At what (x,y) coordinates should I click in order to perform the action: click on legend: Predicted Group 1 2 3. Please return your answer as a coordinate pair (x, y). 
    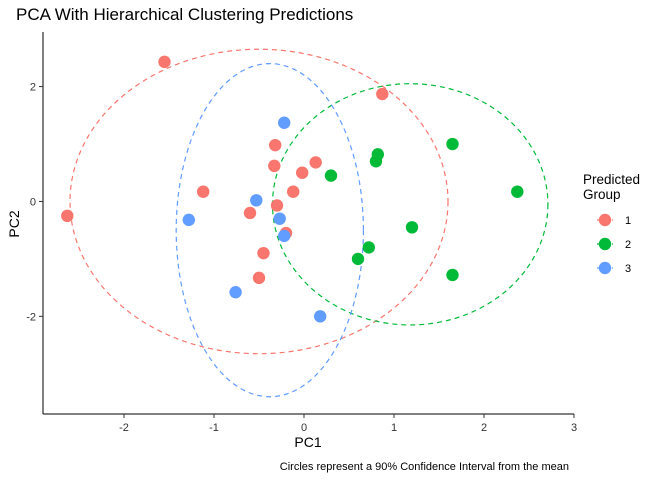
    Looking at the image, I should click on (611, 223).